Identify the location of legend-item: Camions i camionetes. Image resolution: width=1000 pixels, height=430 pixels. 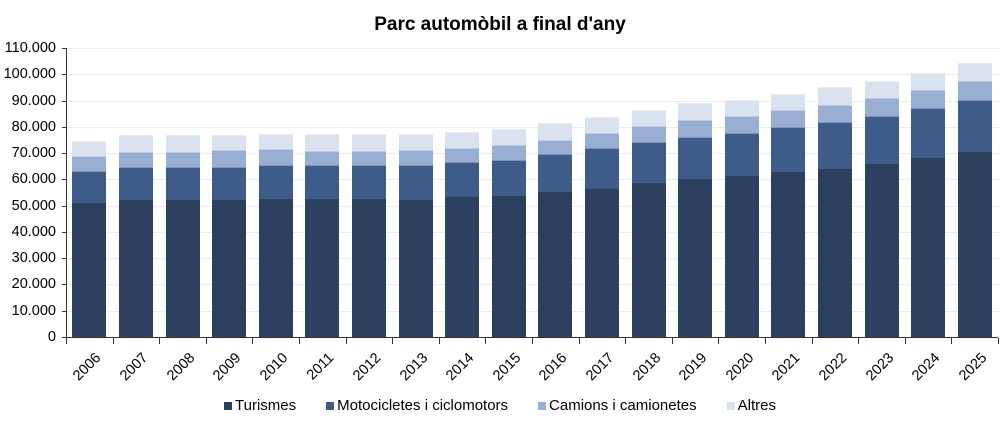
(617, 405).